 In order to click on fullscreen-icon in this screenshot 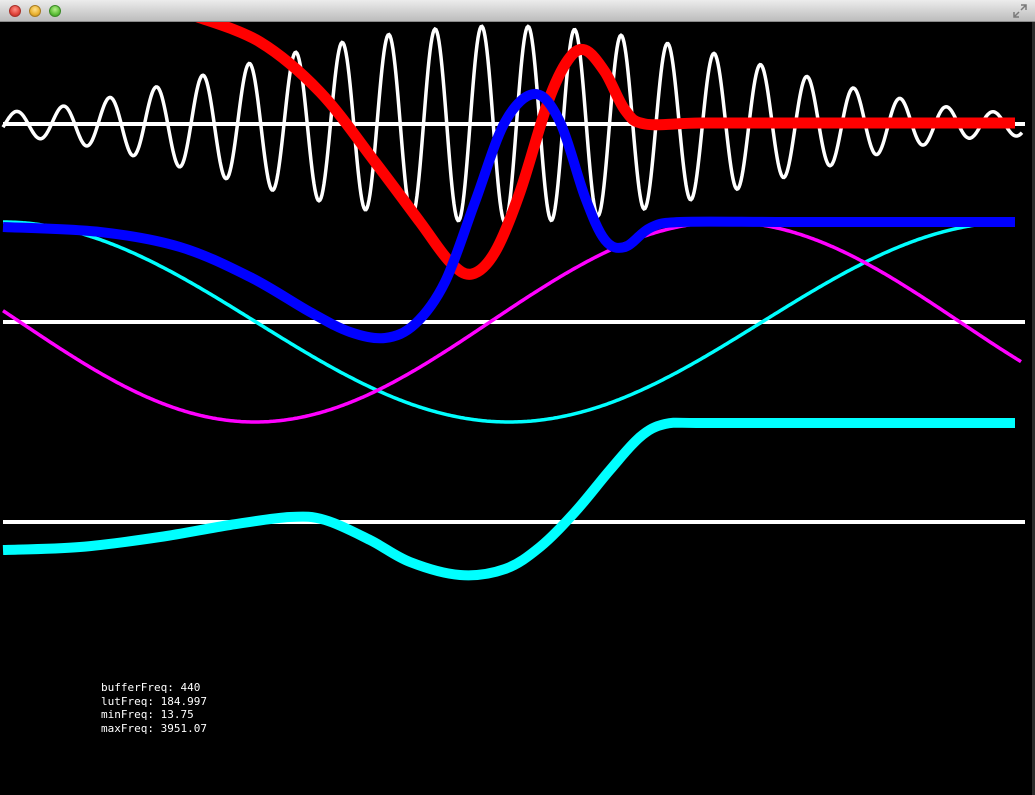, I will do `click(1020, 11)`.